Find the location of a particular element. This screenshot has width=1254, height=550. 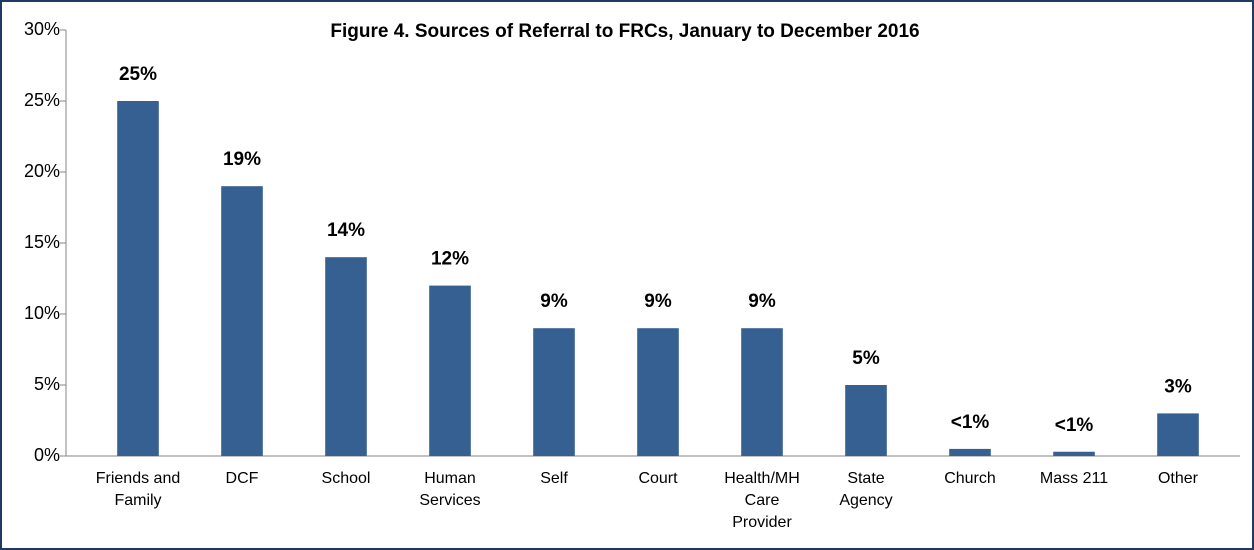

data-label: 3% is located at coordinates (1178, 386).